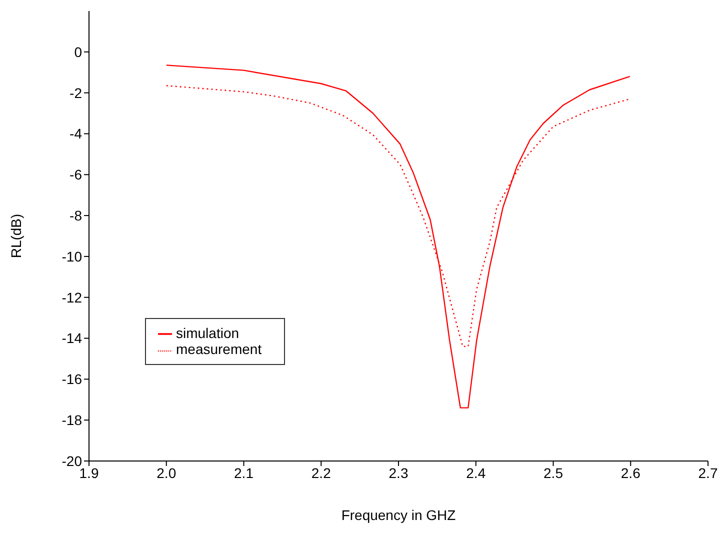  I want to click on x-tick-label: 2.1, so click(244, 472).